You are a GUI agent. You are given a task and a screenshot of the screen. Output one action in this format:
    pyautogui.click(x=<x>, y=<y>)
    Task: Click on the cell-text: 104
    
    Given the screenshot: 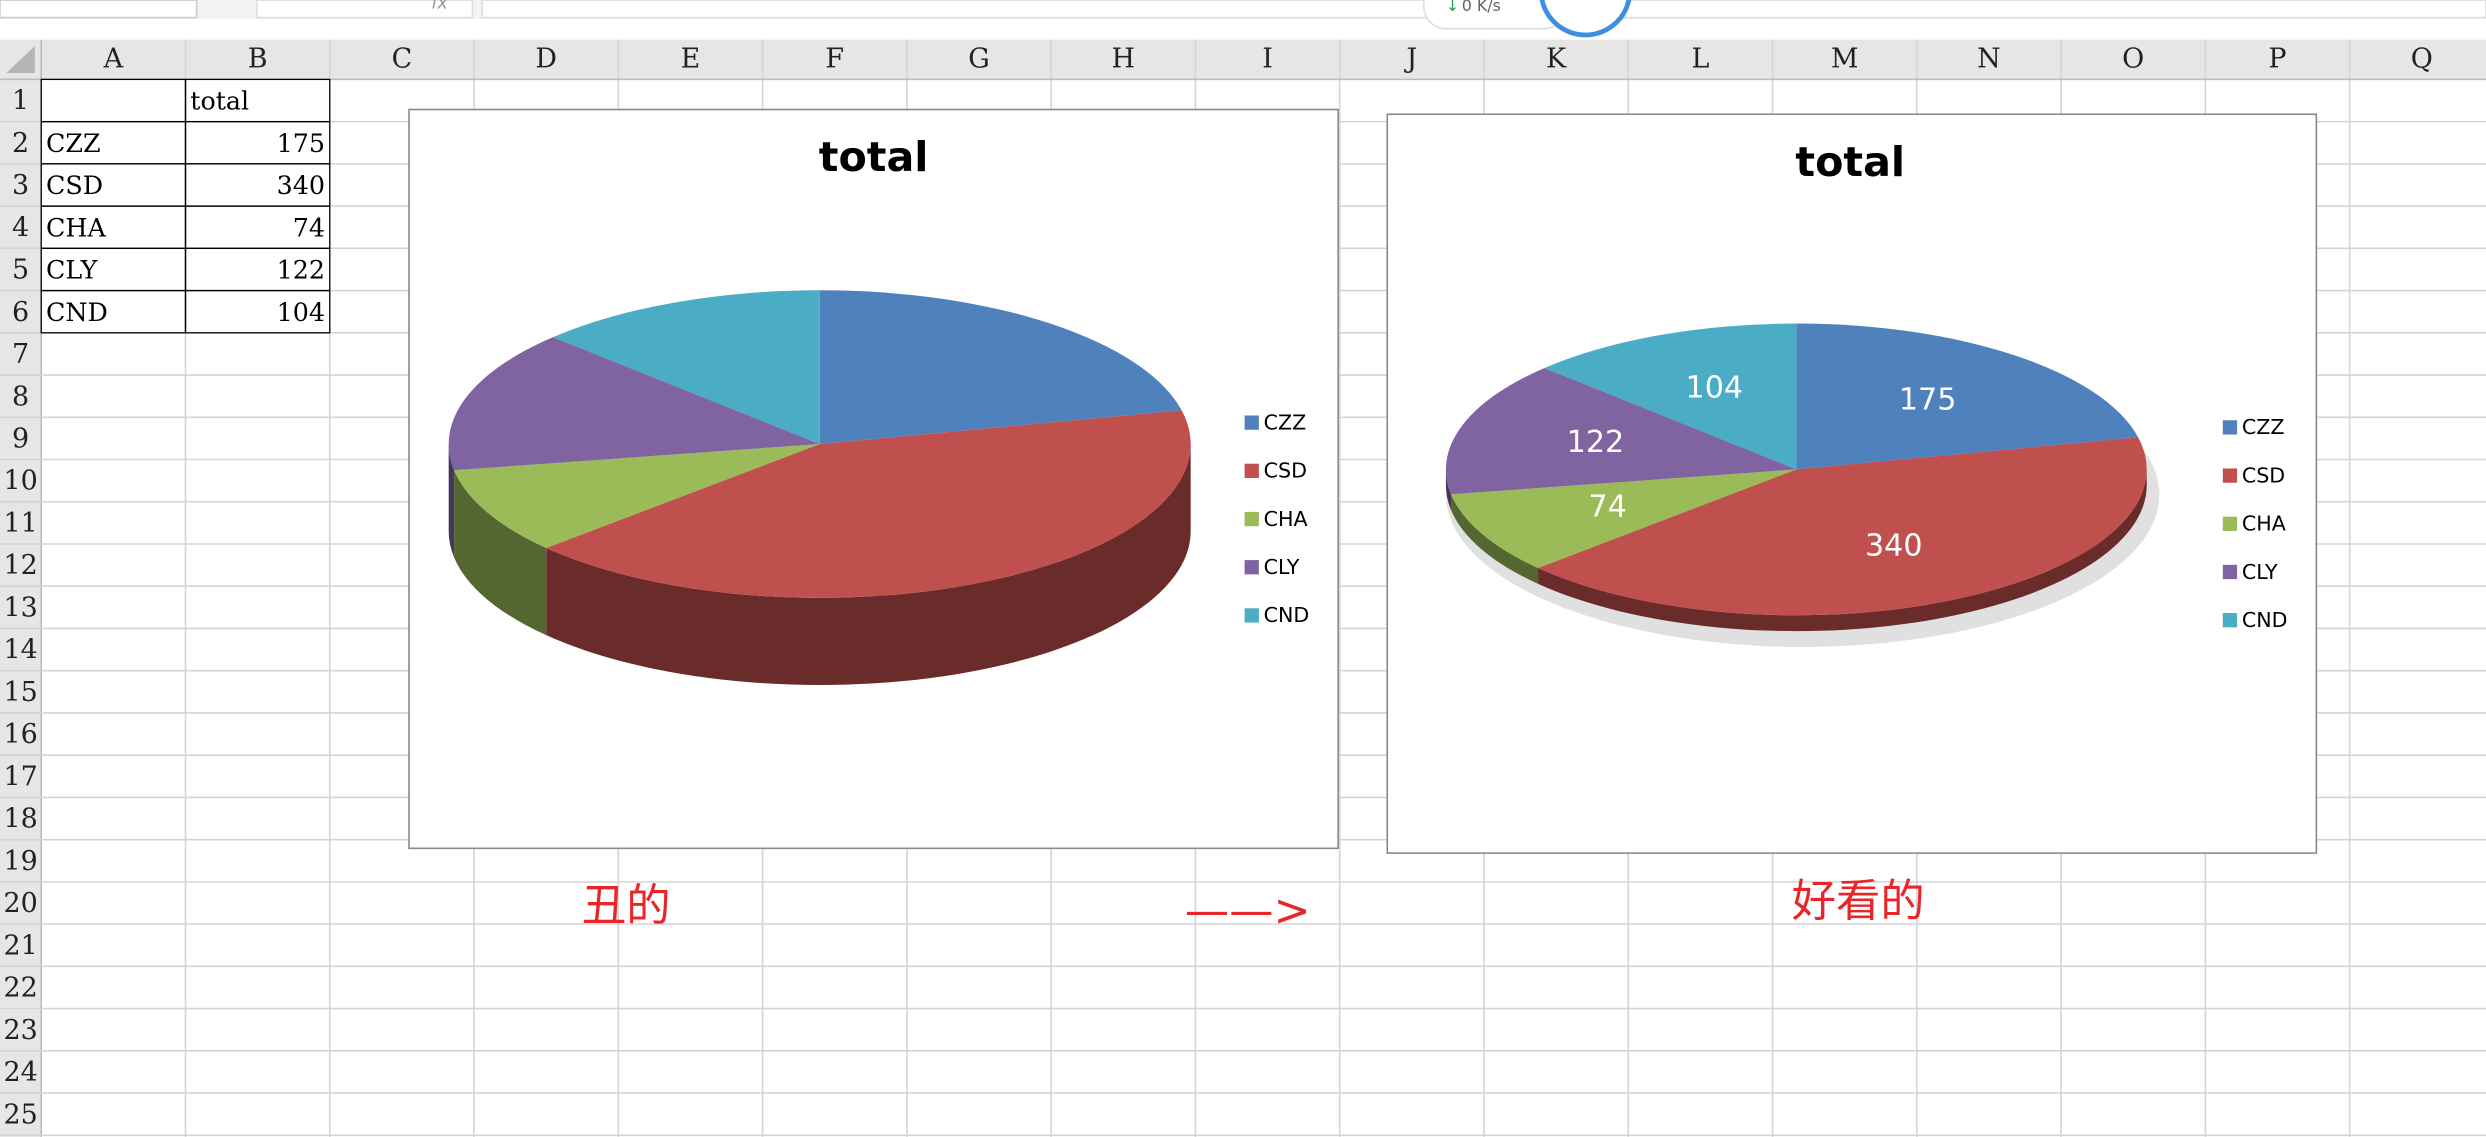 What is the action you would take?
    pyautogui.click(x=301, y=312)
    